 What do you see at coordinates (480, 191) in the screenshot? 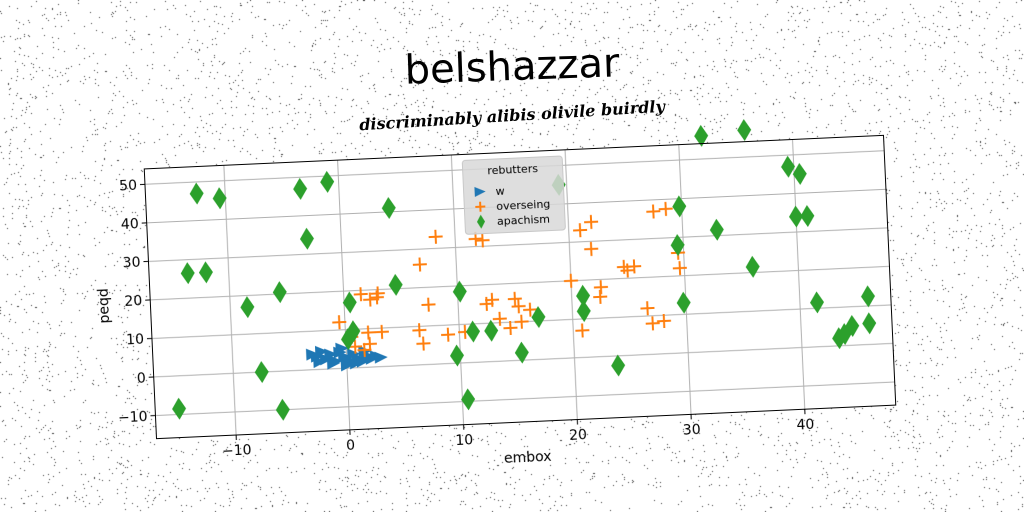
I see `legend-marker-w` at bounding box center [480, 191].